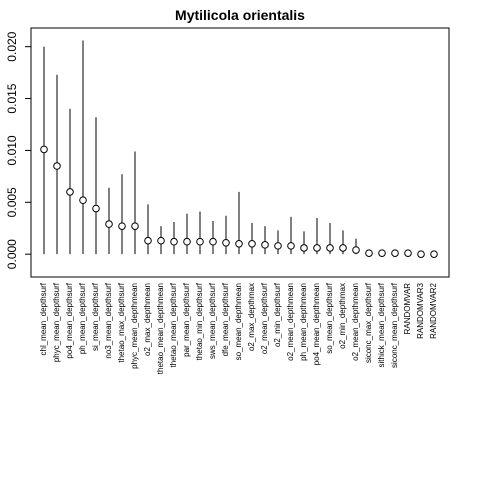 The height and width of the screenshot is (480, 480). Describe the element at coordinates (251, 317) in the screenshot. I see `x-tick-label: o2_max_depthmax` at that location.